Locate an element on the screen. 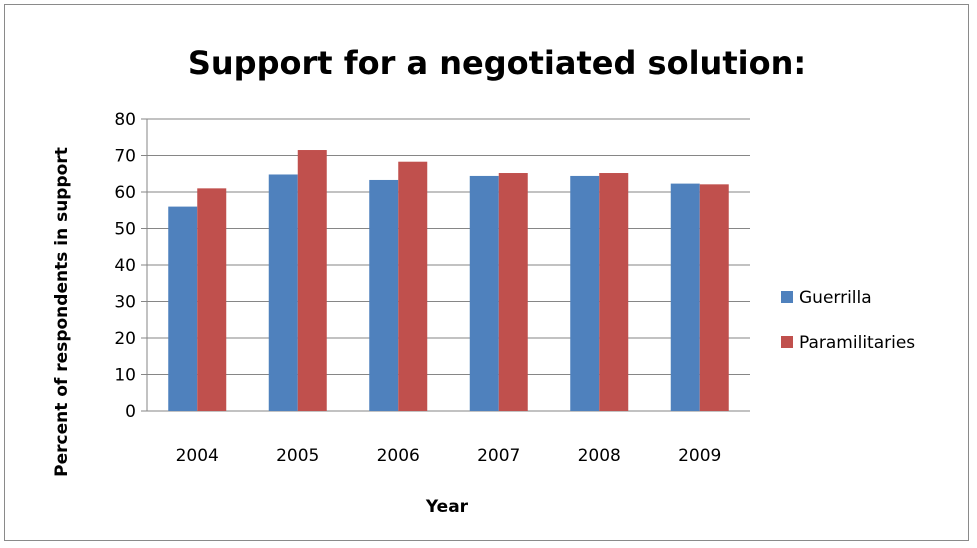 The height and width of the screenshot is (548, 977). bar-guerrilla-2007 is located at coordinates (484, 293).